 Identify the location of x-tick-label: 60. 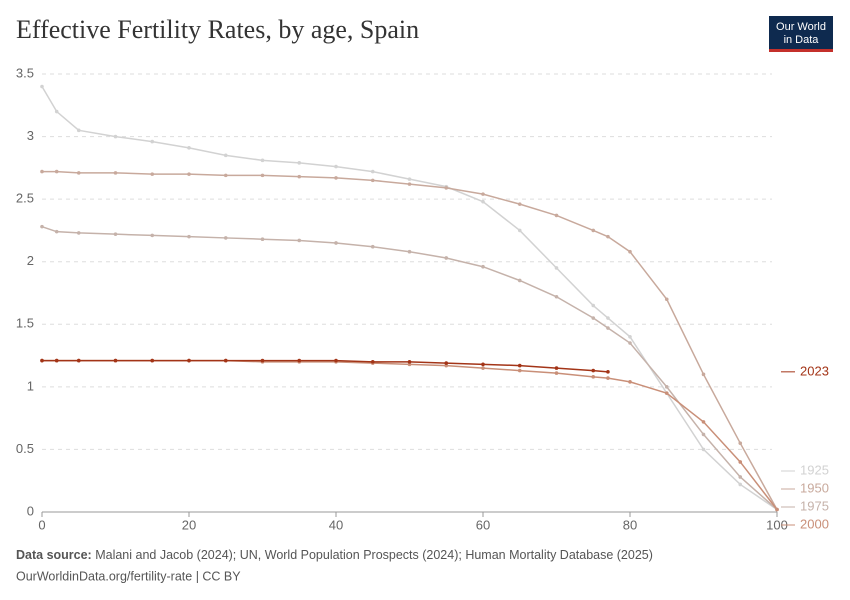
(483, 524).